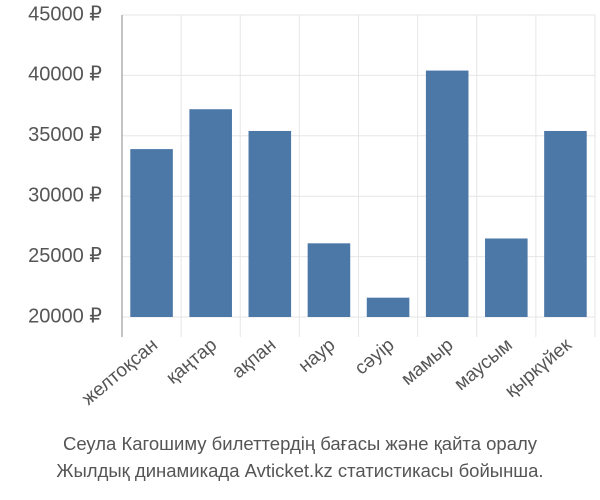  I want to click on x-tick-label: ақпан, so click(254, 359).